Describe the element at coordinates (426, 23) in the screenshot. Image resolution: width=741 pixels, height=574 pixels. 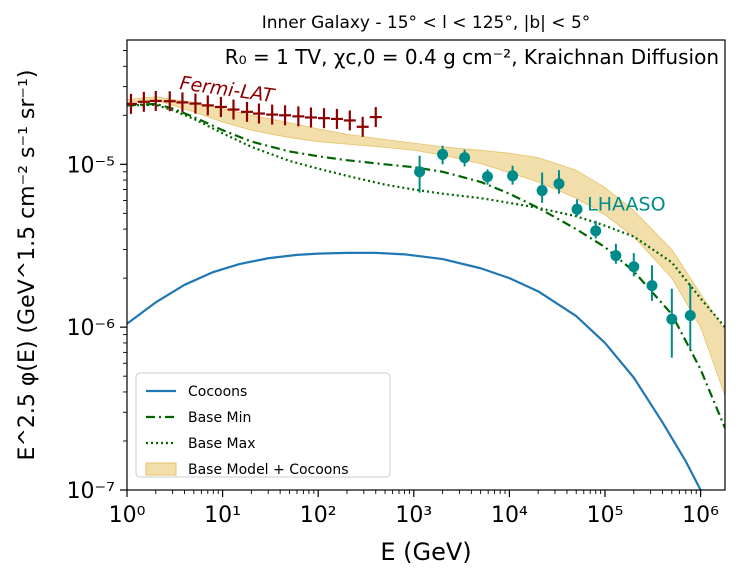
I see `chart-title: Inner Galaxy - 15° < l < 125°, |b| < 5°` at that location.